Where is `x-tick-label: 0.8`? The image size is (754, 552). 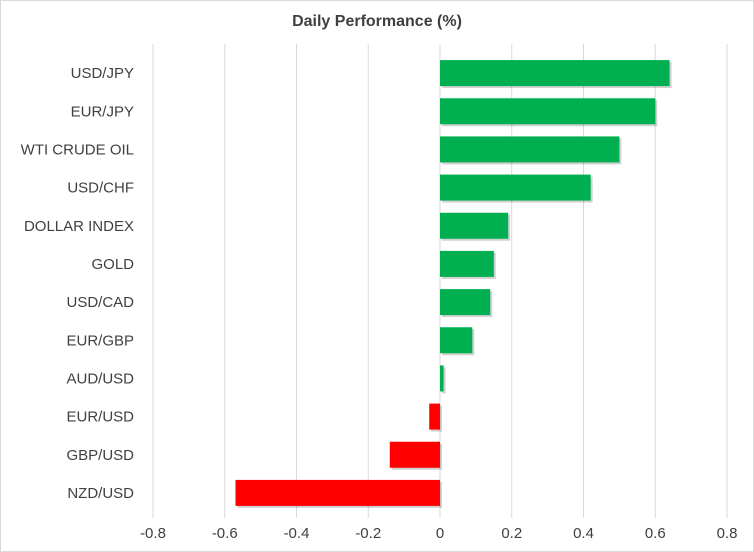
x-tick-label: 0.8 is located at coordinates (727, 533).